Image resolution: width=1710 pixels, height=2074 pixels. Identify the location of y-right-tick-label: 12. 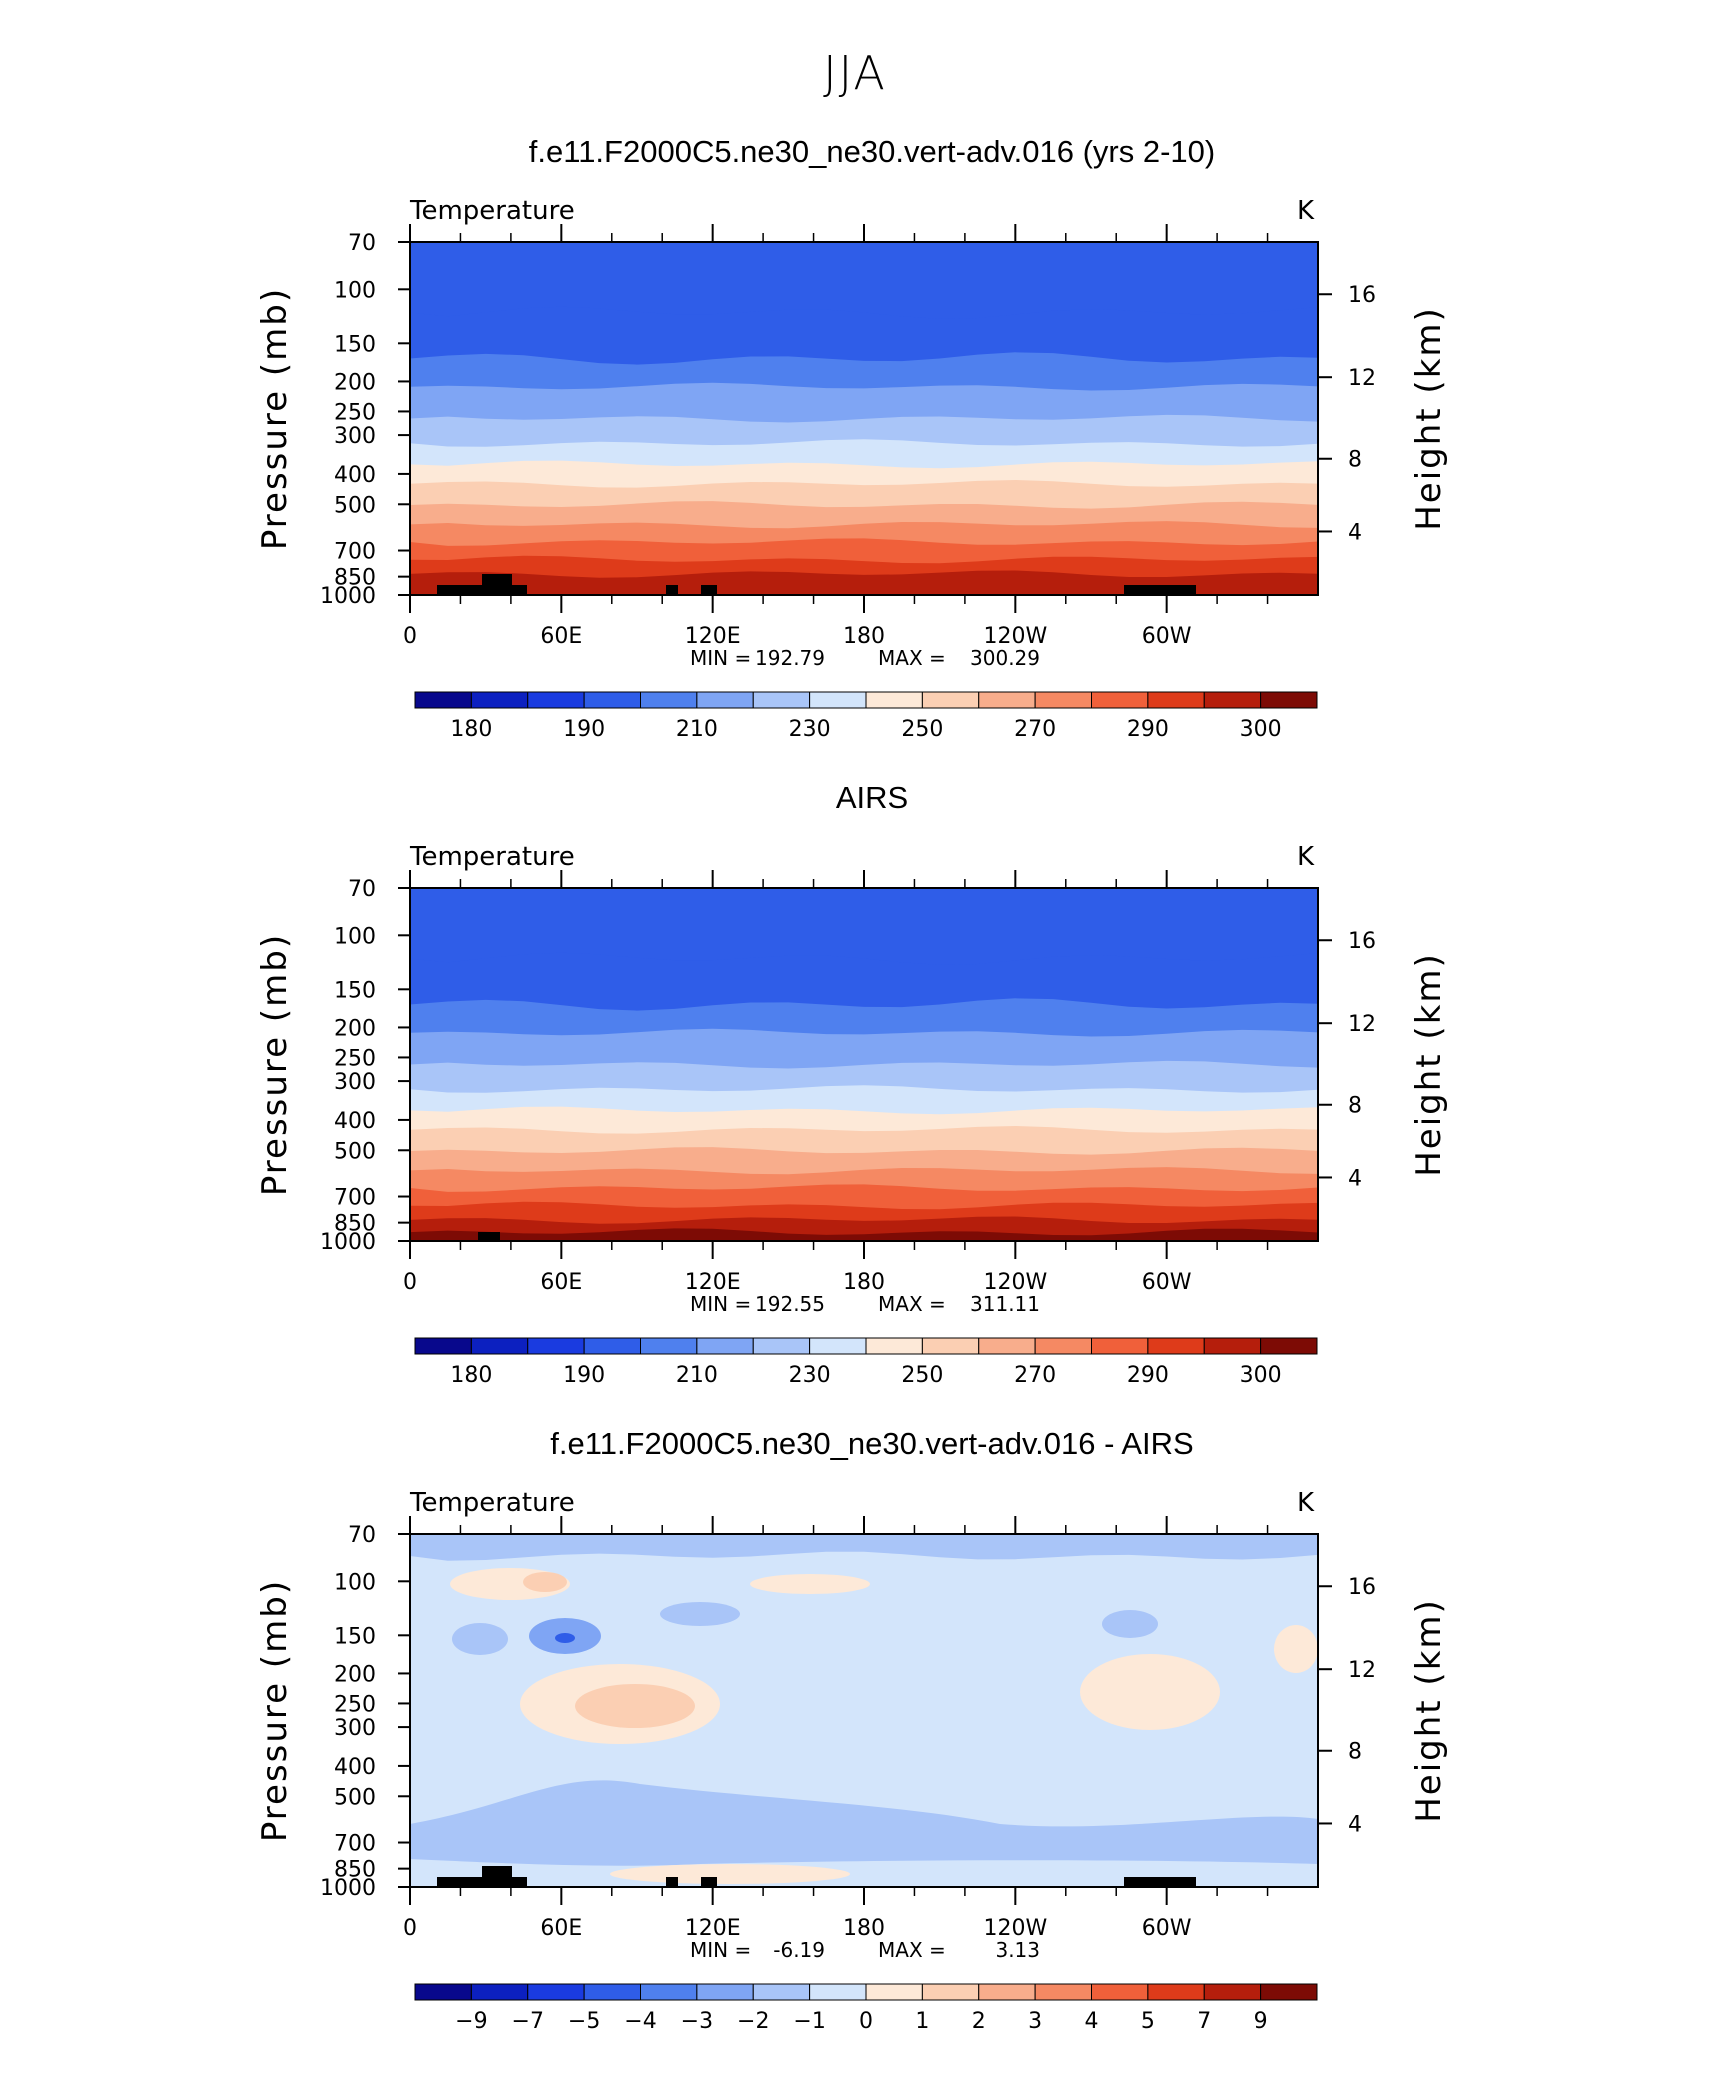
(1362, 378).